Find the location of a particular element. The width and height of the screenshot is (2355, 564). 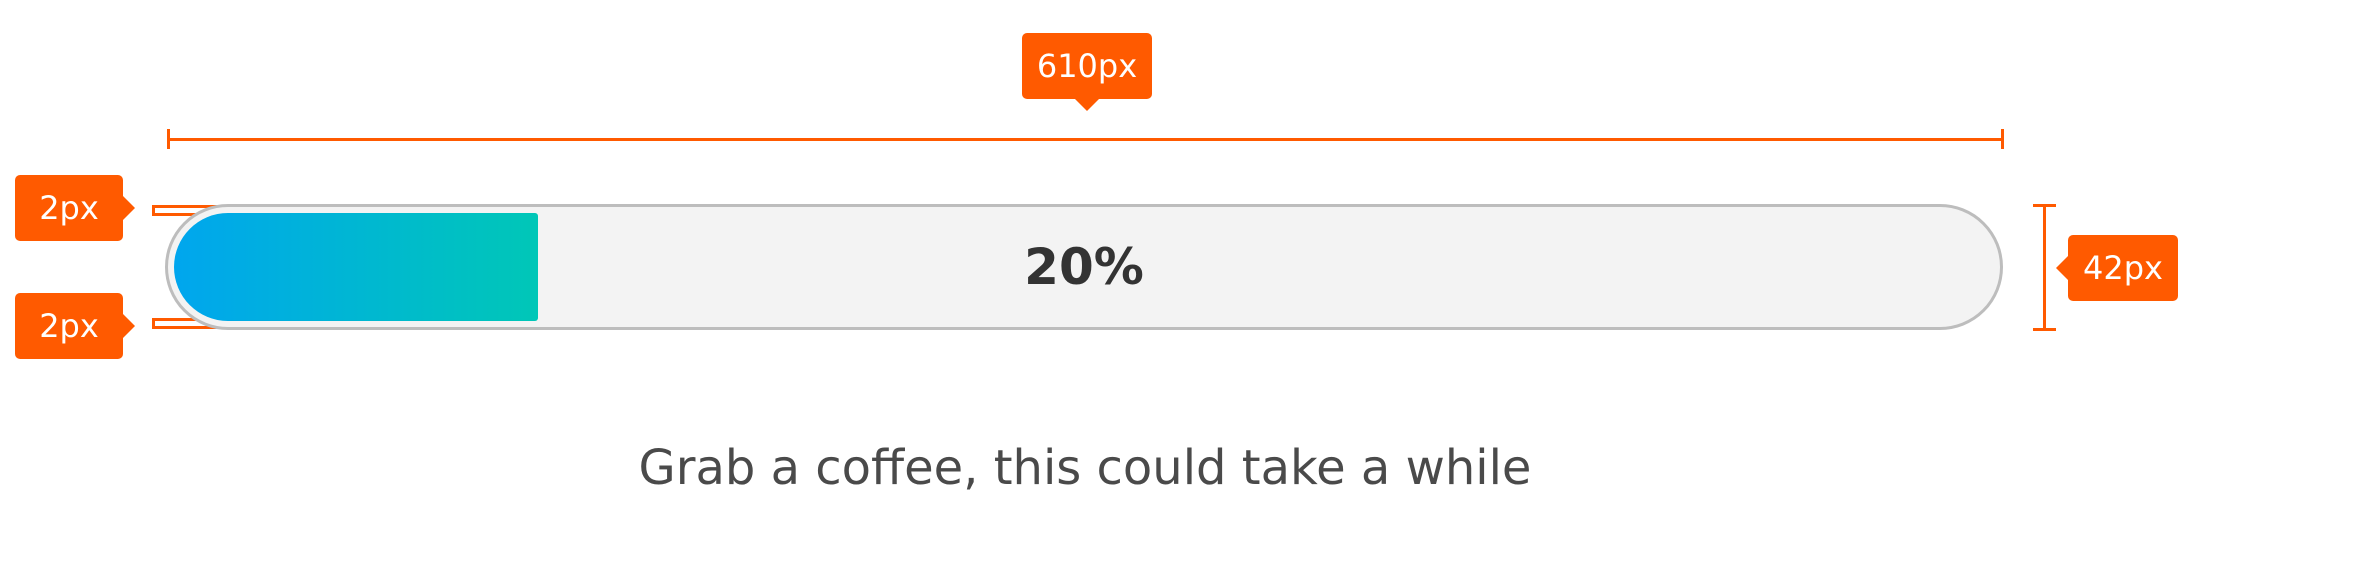

width-measurement-tag: 610px is located at coordinates (1087, 72).